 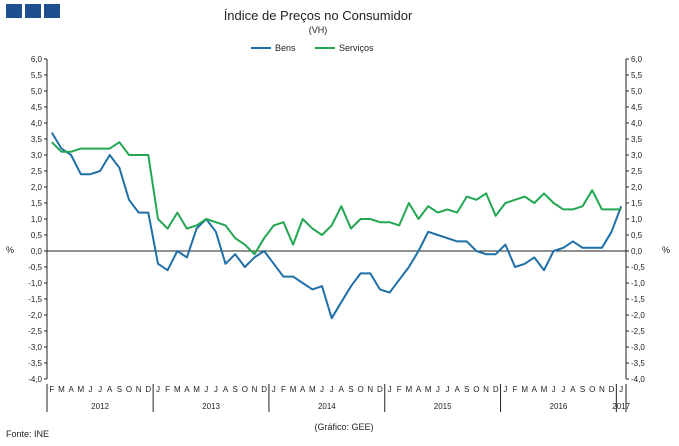 I want to click on y-axis-label-right: %, so click(x=666, y=250).